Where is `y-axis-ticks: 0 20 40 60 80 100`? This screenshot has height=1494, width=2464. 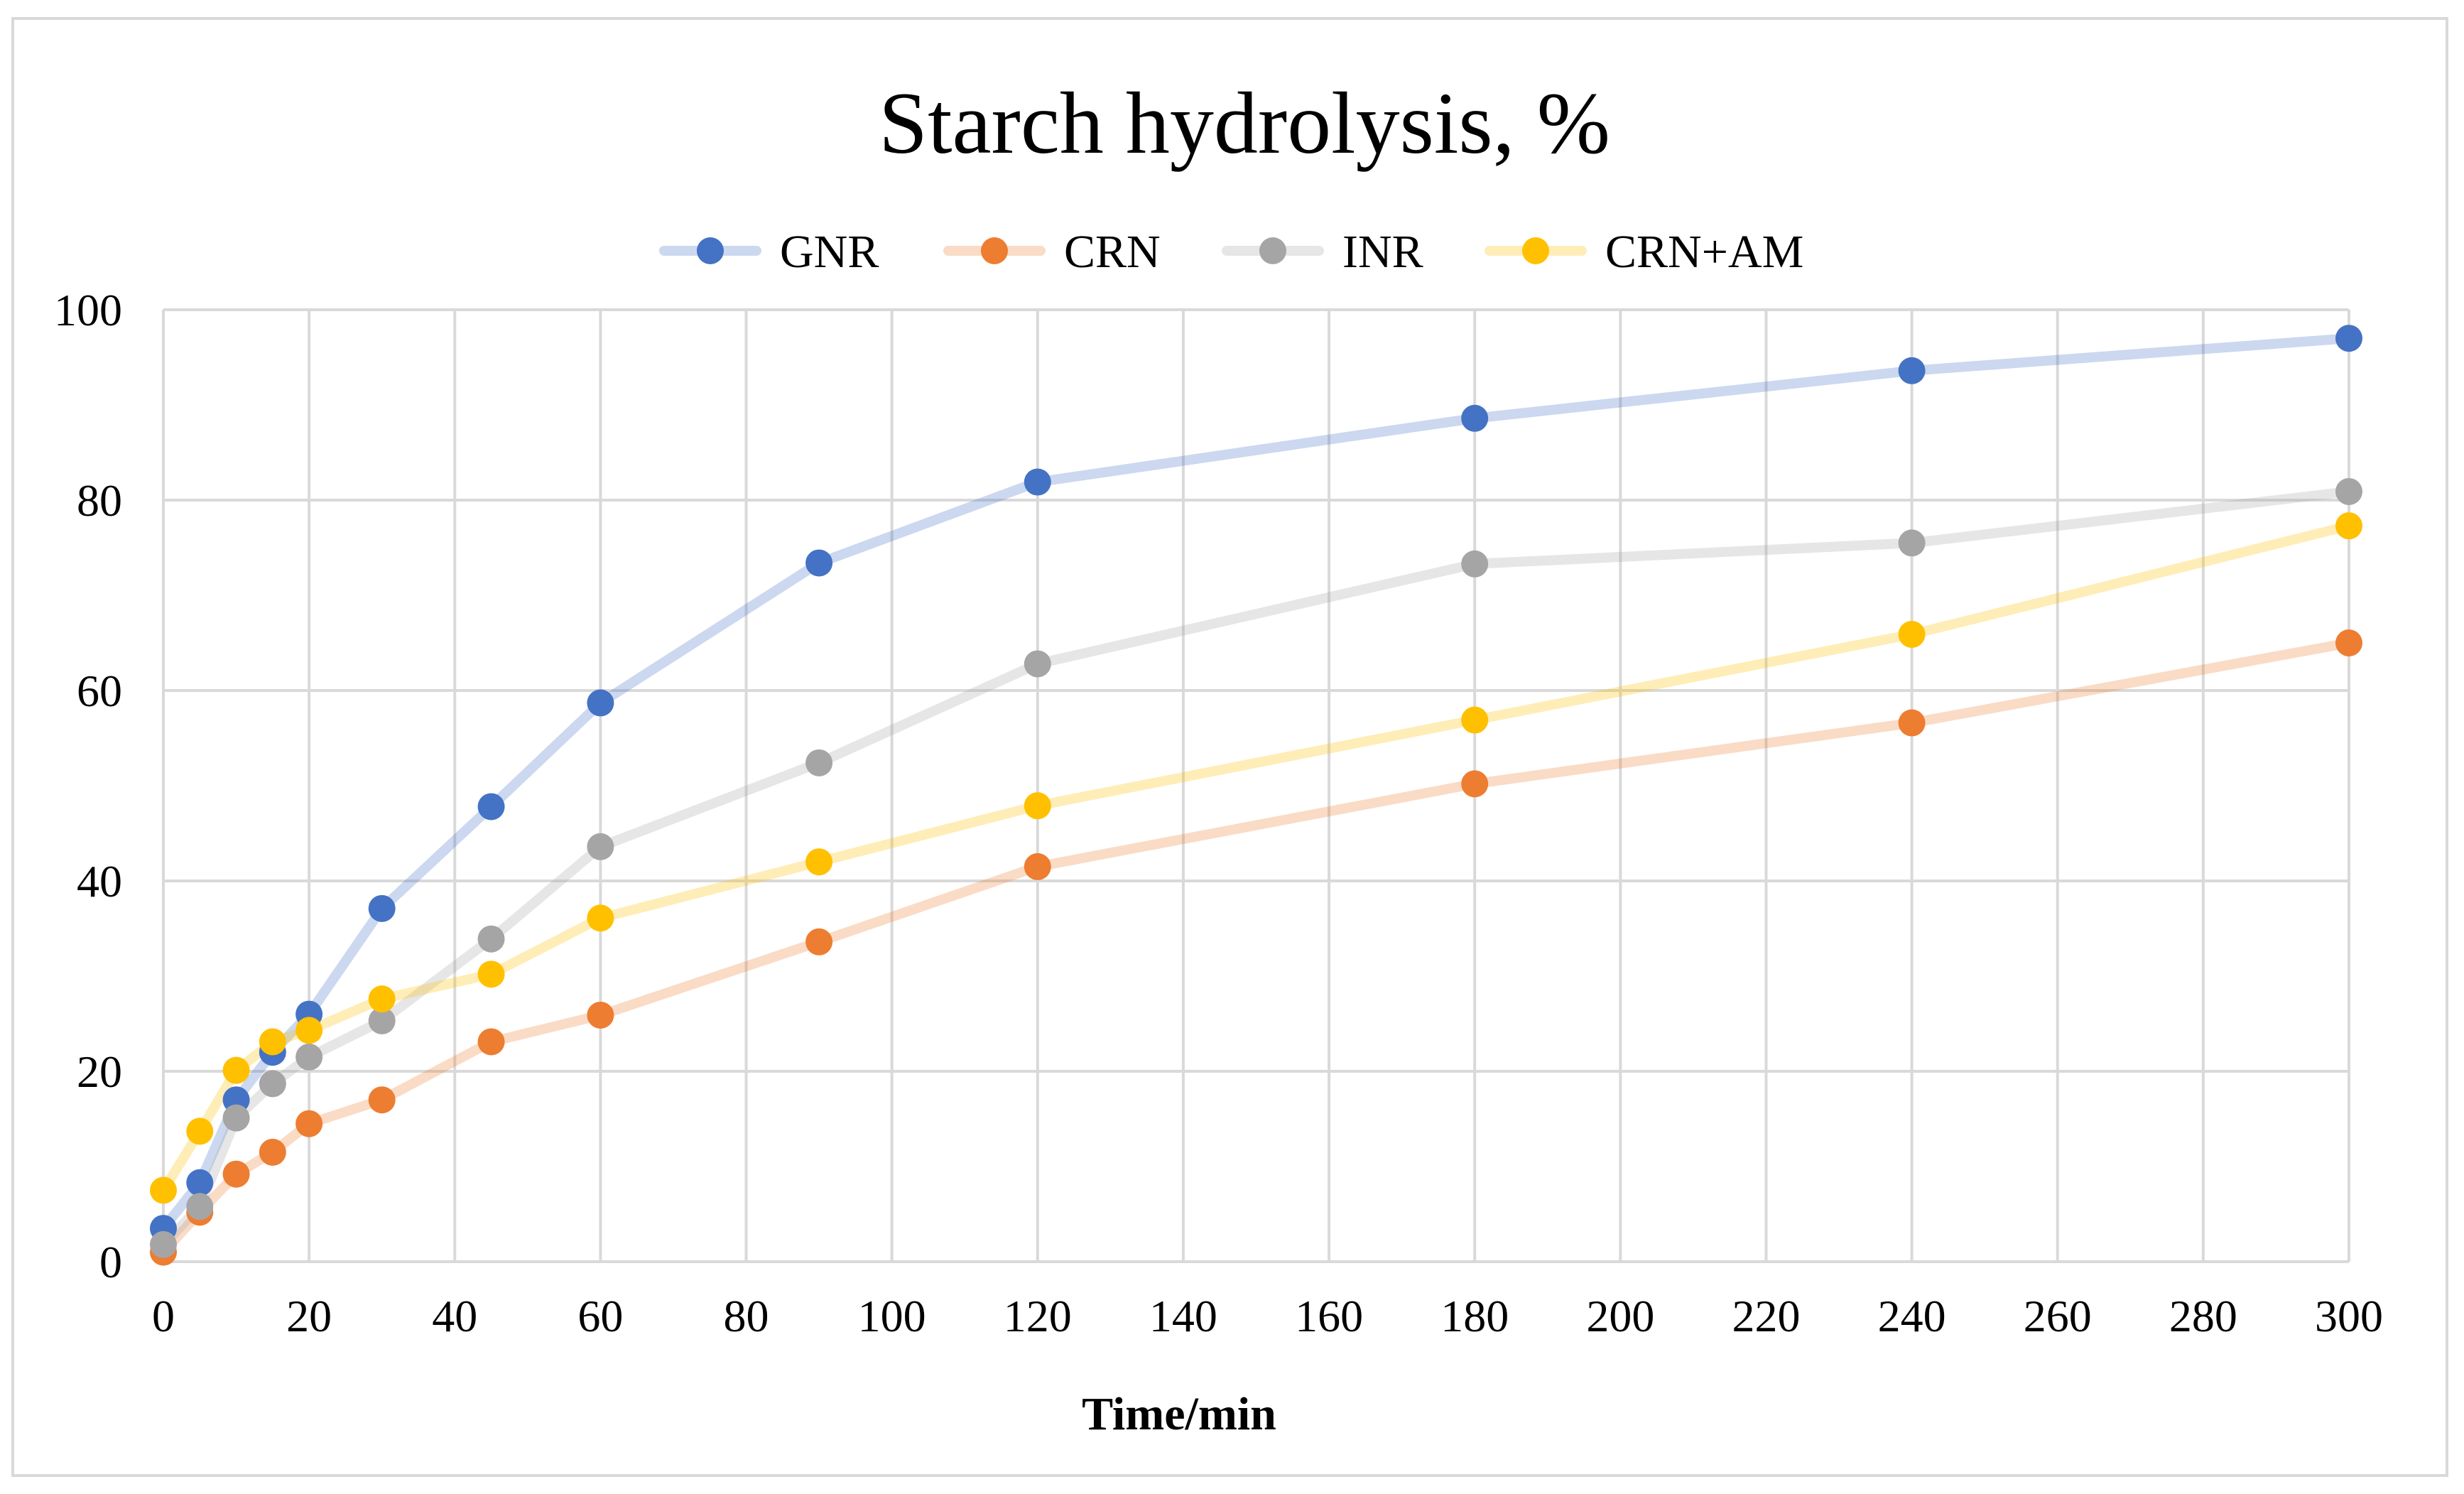
y-axis-ticks: 0 20 40 60 80 100 is located at coordinates (88, 786).